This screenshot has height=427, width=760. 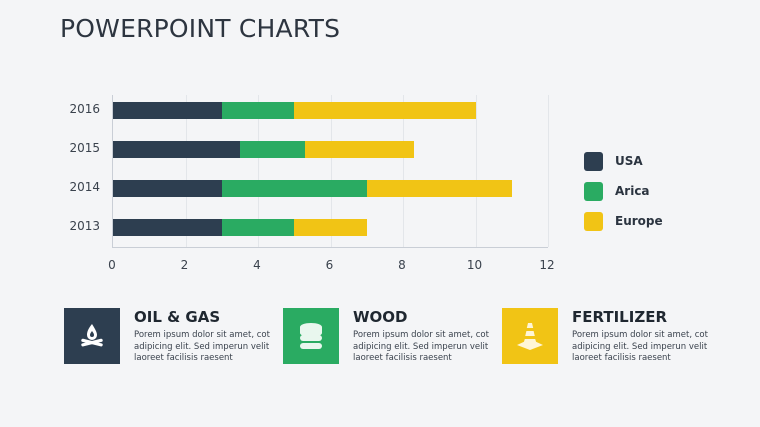 I want to click on y-axis-label: 2013, so click(x=84, y=226).